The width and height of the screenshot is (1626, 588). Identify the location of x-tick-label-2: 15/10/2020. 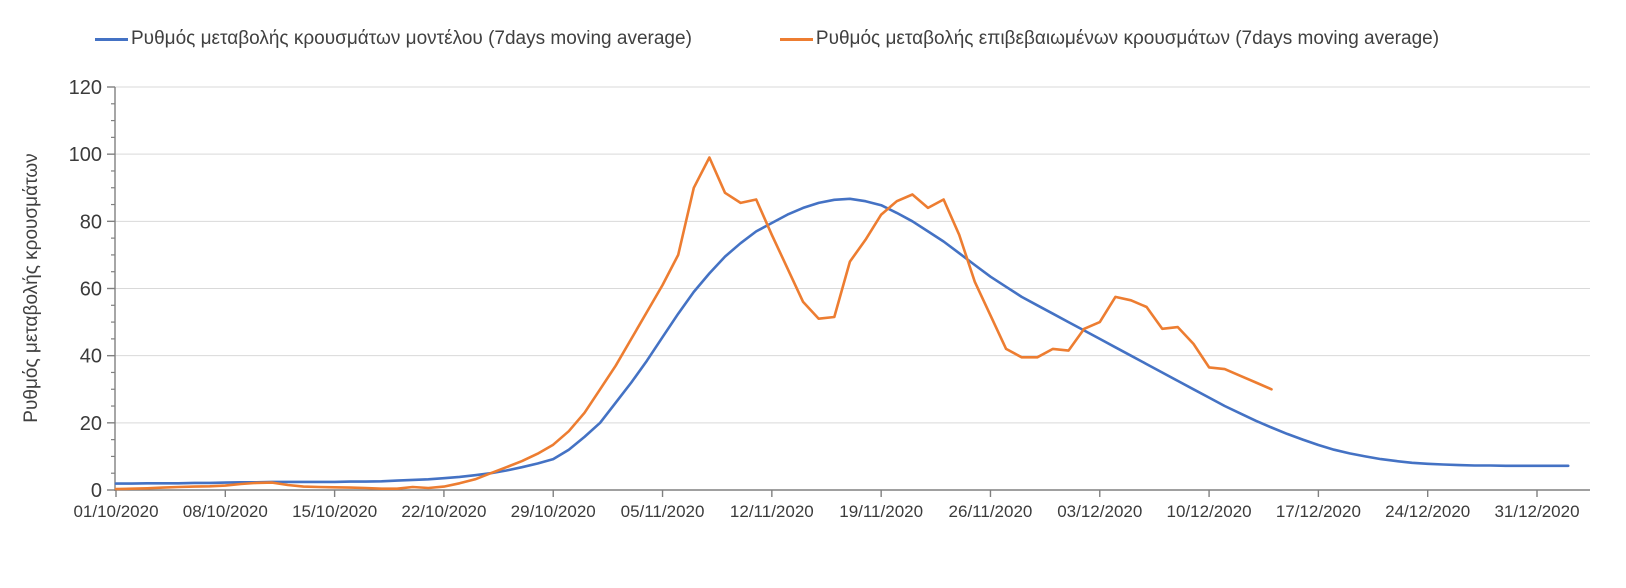
(334, 511).